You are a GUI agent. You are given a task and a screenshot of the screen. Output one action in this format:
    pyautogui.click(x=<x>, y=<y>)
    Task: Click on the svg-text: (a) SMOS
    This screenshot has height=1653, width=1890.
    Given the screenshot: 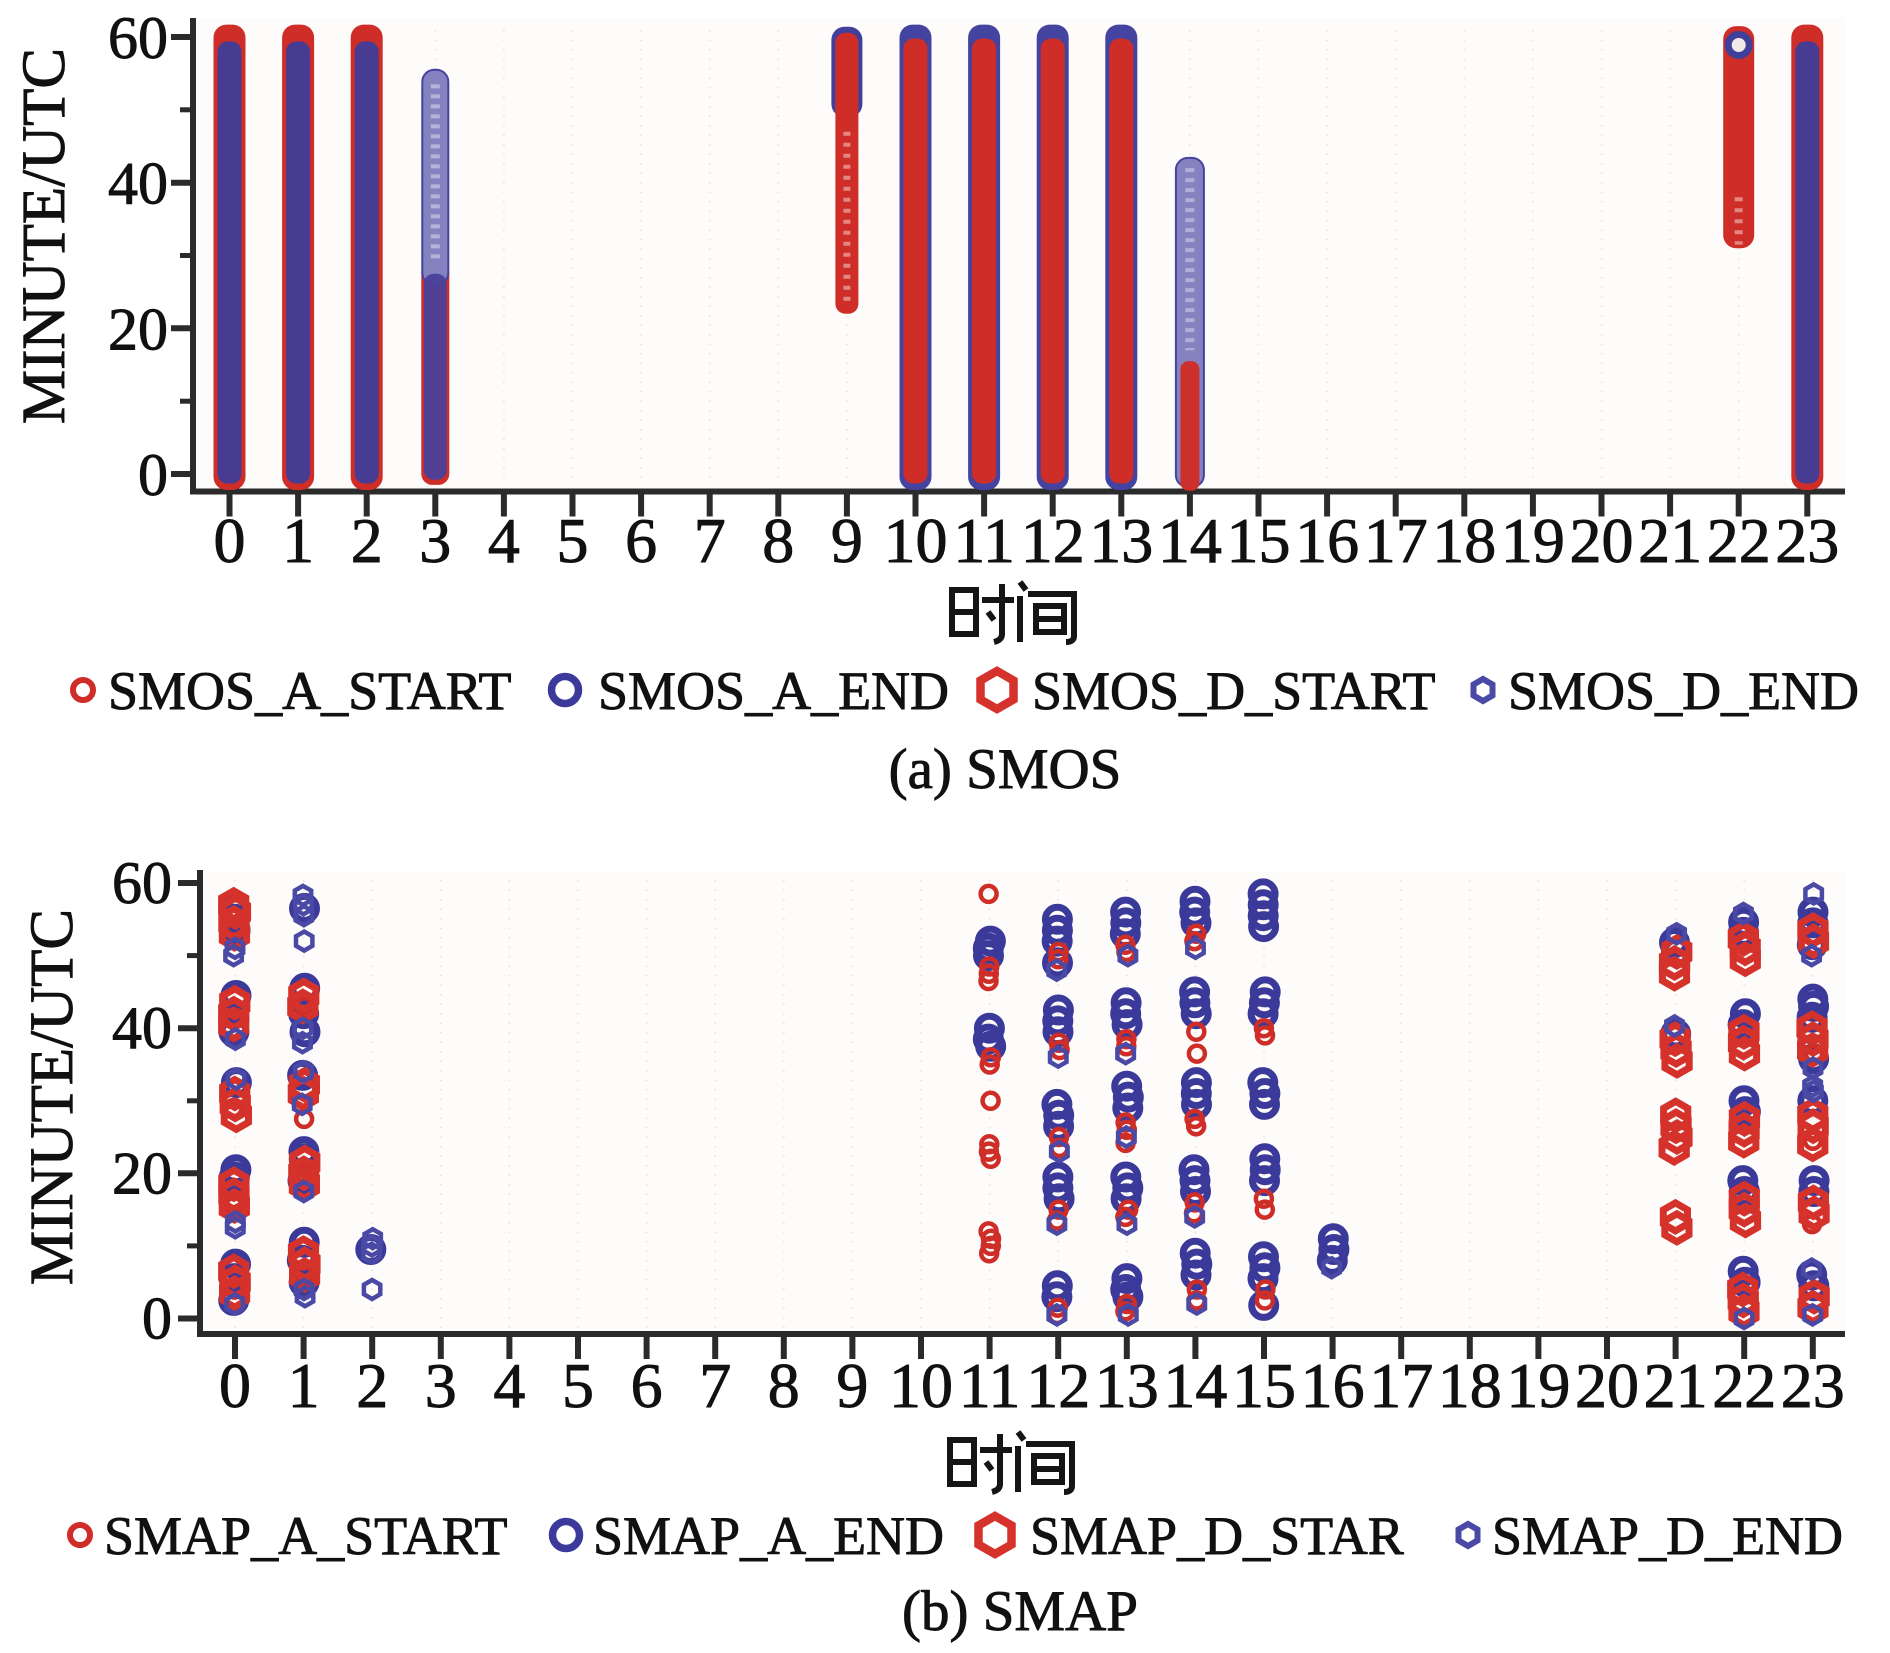 What is the action you would take?
    pyautogui.click(x=1005, y=769)
    